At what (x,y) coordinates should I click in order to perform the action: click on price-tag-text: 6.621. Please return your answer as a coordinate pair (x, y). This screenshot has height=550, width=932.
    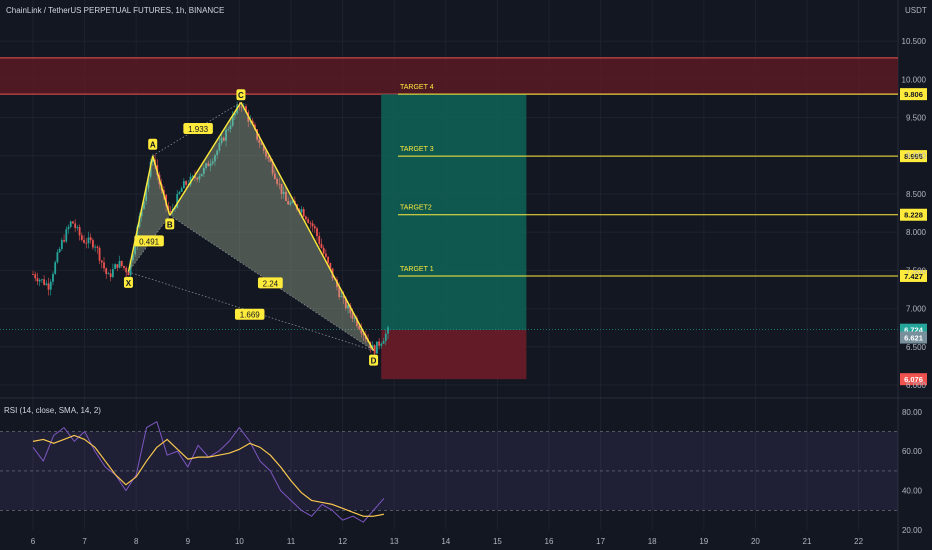
    Looking at the image, I should click on (913, 338).